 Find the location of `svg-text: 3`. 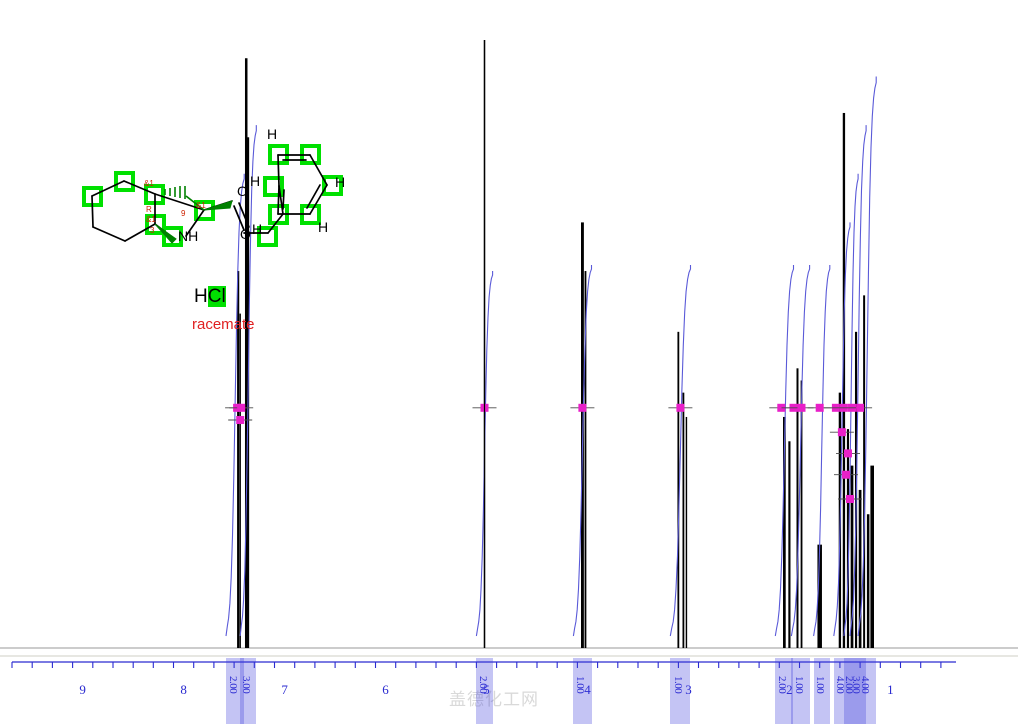

svg-text: 3 is located at coordinates (152, 230).